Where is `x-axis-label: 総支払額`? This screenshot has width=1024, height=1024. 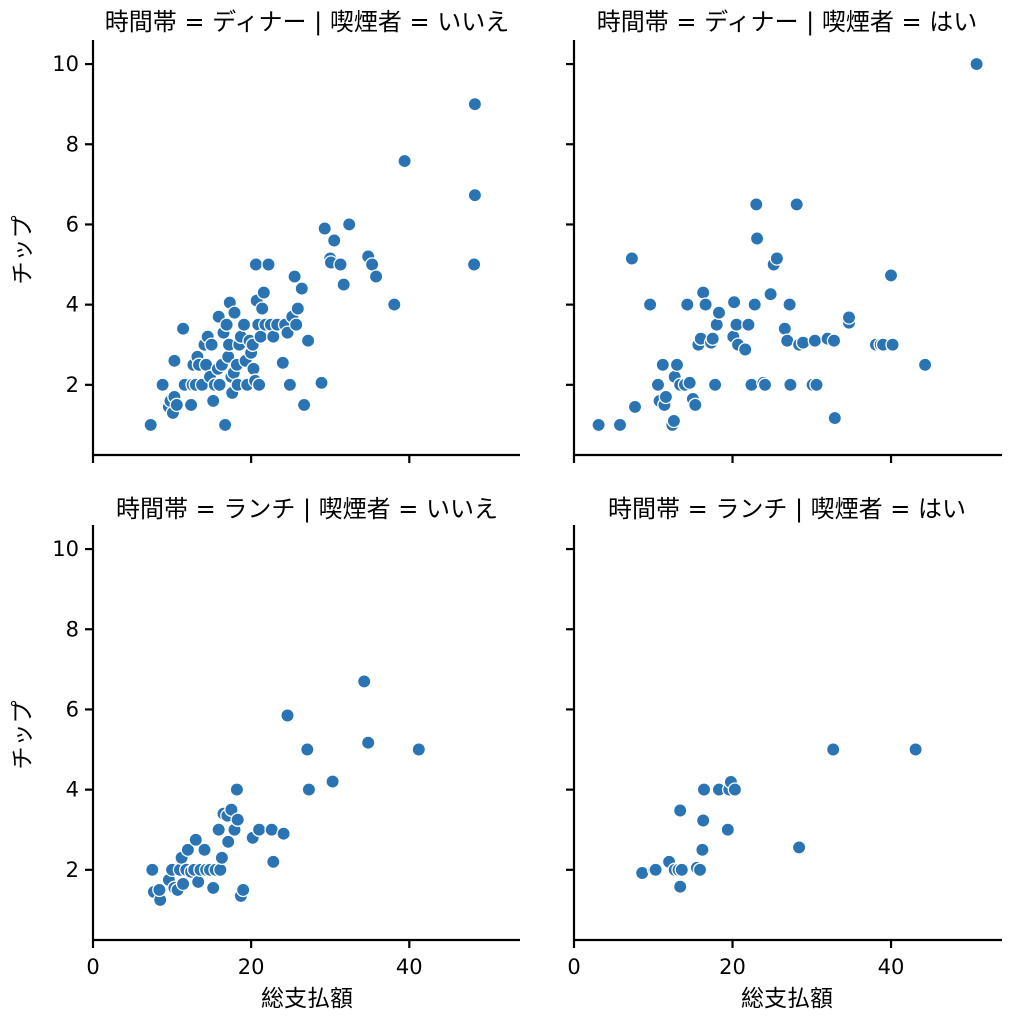
x-axis-label: 総支払額 is located at coordinates (307, 999).